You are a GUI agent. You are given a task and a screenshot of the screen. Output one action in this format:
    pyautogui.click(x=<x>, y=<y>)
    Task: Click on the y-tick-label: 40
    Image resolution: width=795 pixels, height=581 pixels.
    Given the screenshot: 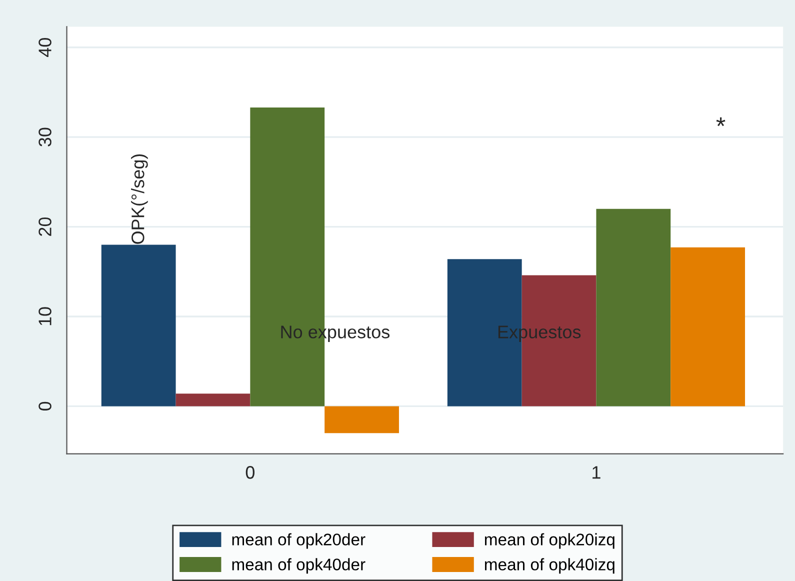 What is the action you would take?
    pyautogui.click(x=45, y=47)
    